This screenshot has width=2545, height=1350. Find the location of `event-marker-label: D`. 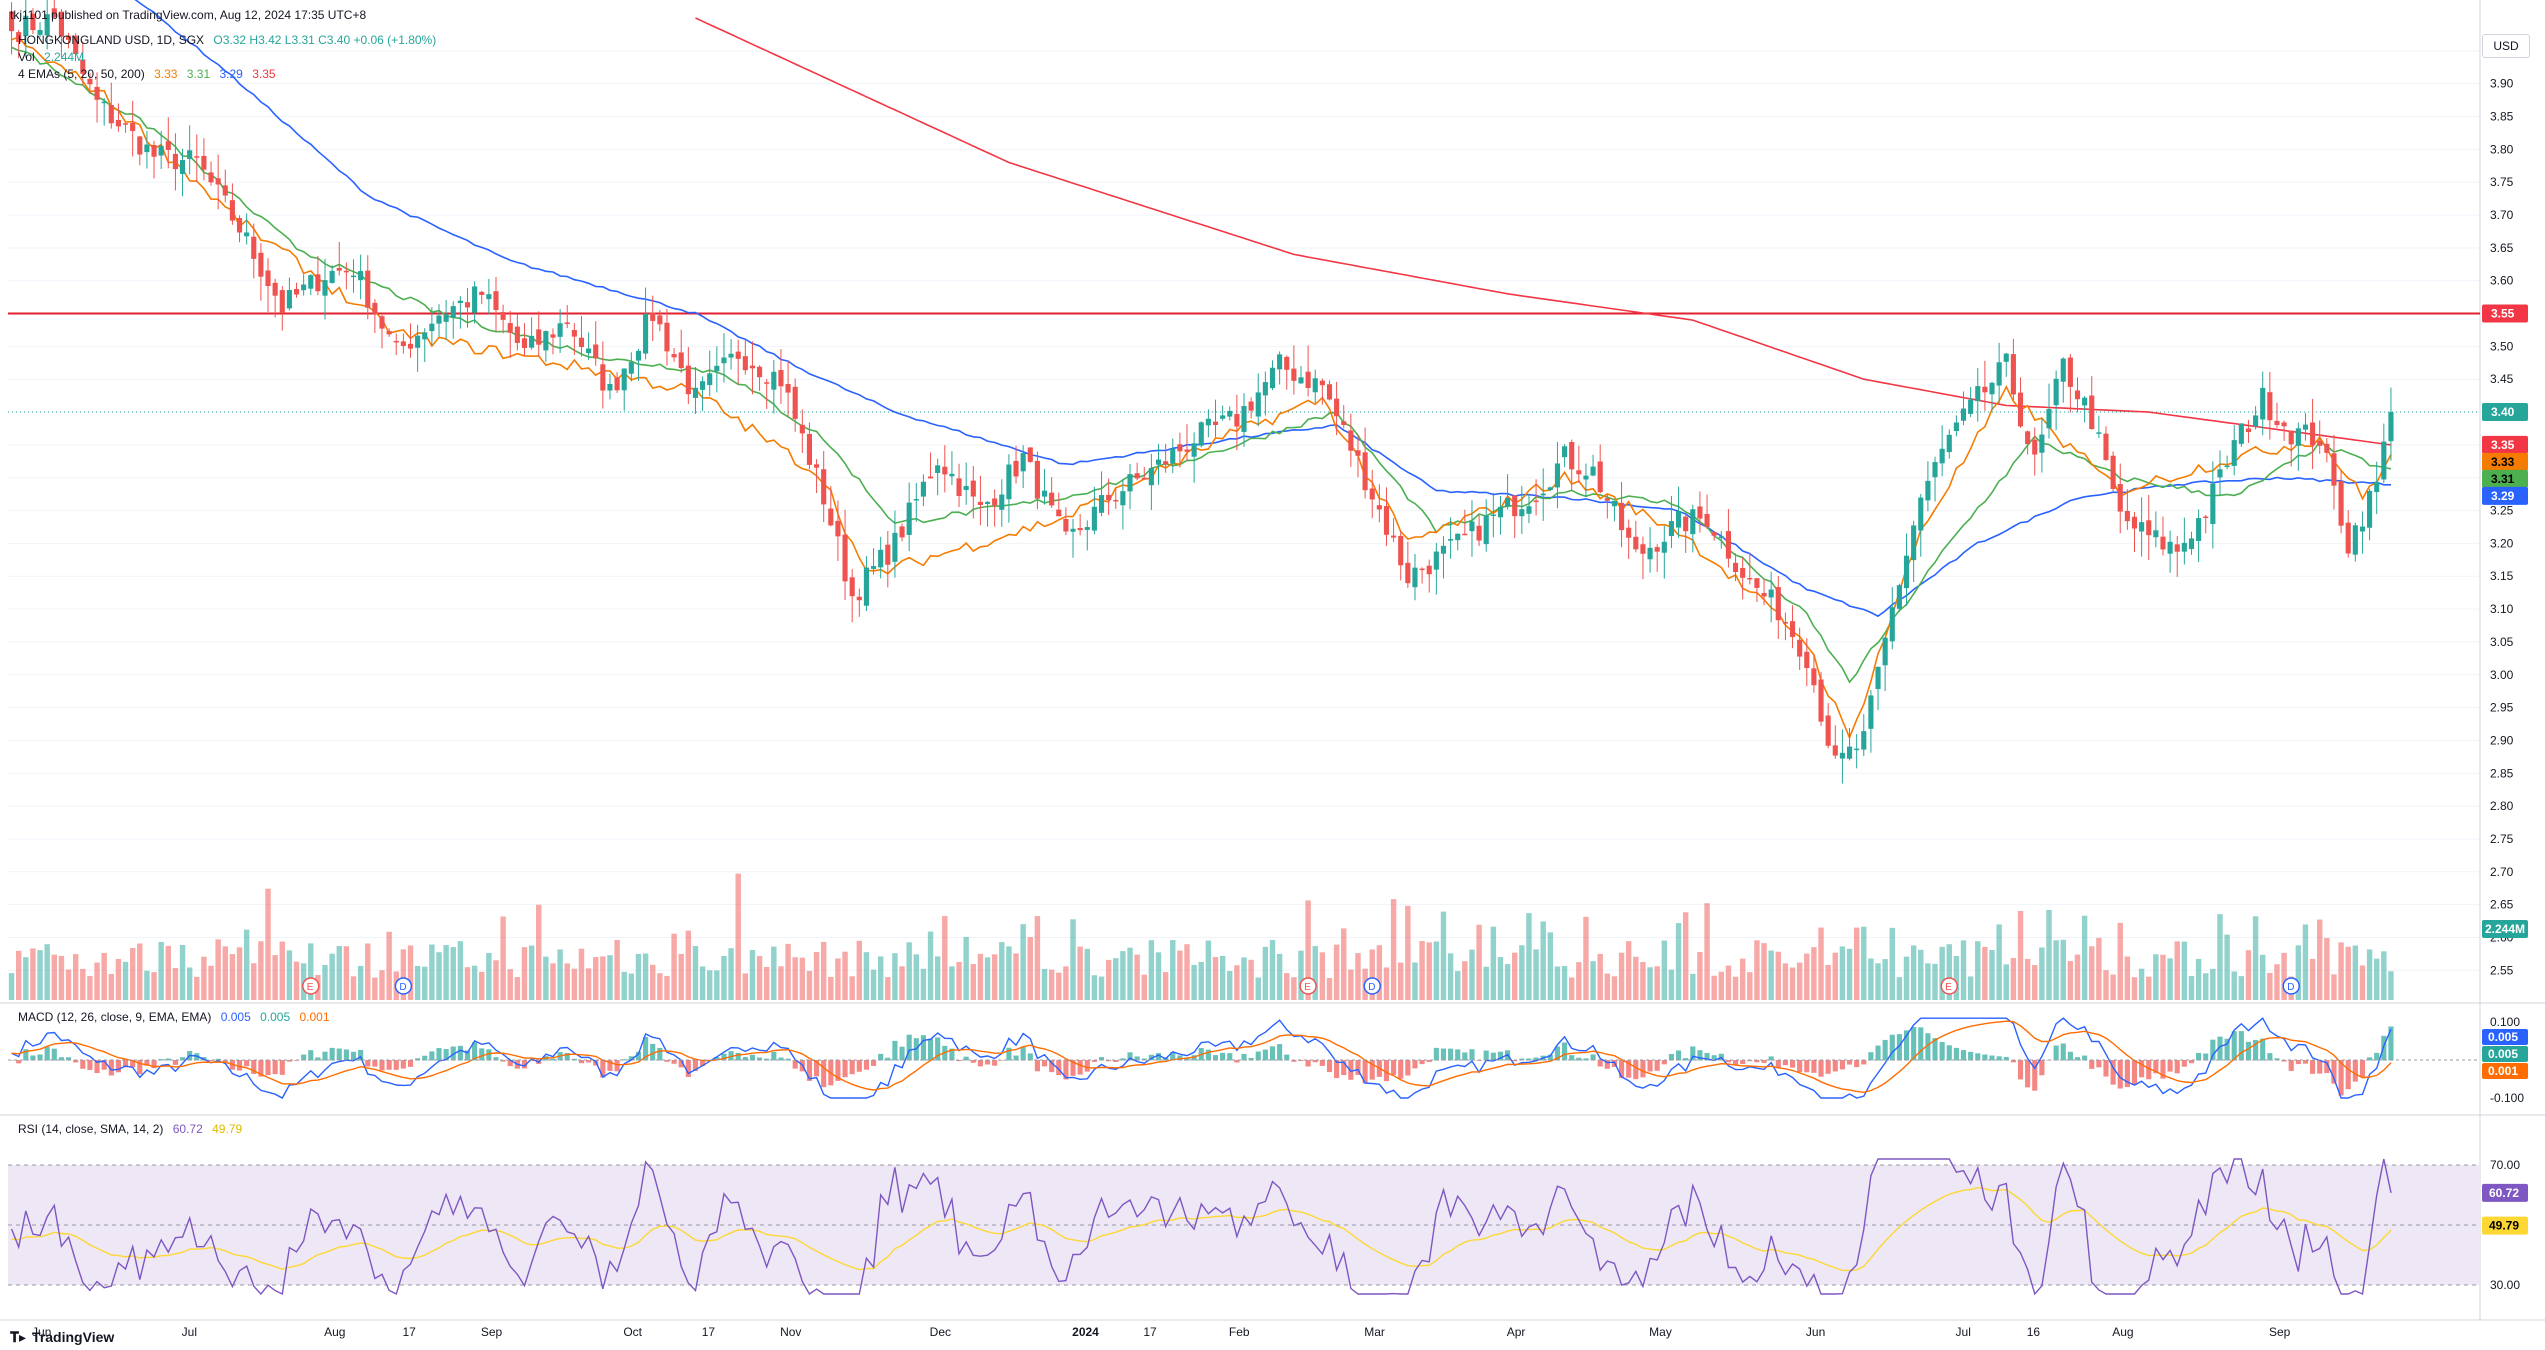

event-marker-label: D is located at coordinates (2290, 987).